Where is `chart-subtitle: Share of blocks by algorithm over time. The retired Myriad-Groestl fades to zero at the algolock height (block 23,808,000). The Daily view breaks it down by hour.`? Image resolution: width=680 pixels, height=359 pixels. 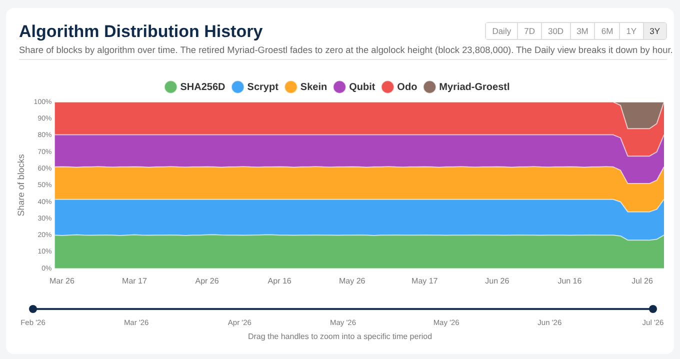 chart-subtitle: Share of blocks by algorithm over time. The retired Myriad-Groestl fades to zero at the algolock height (block 23,808,000). The Daily view breaks it down by hour. is located at coordinates (346, 50).